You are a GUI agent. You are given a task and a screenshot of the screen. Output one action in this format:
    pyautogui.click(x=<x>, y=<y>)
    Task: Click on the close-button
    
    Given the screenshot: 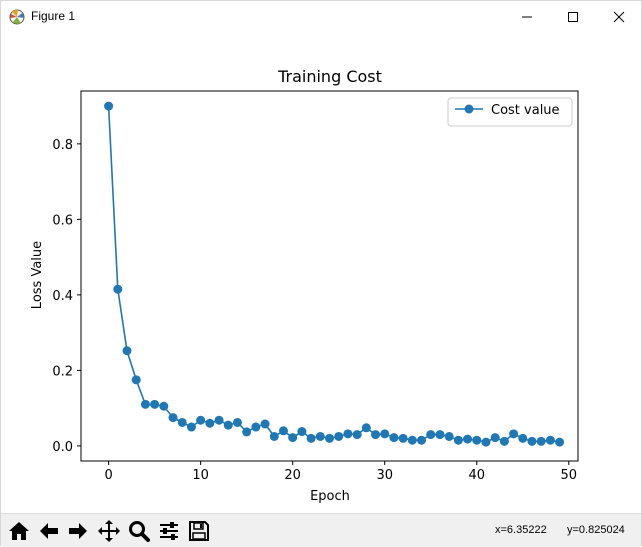 What is the action you would take?
    pyautogui.click(x=619, y=17)
    